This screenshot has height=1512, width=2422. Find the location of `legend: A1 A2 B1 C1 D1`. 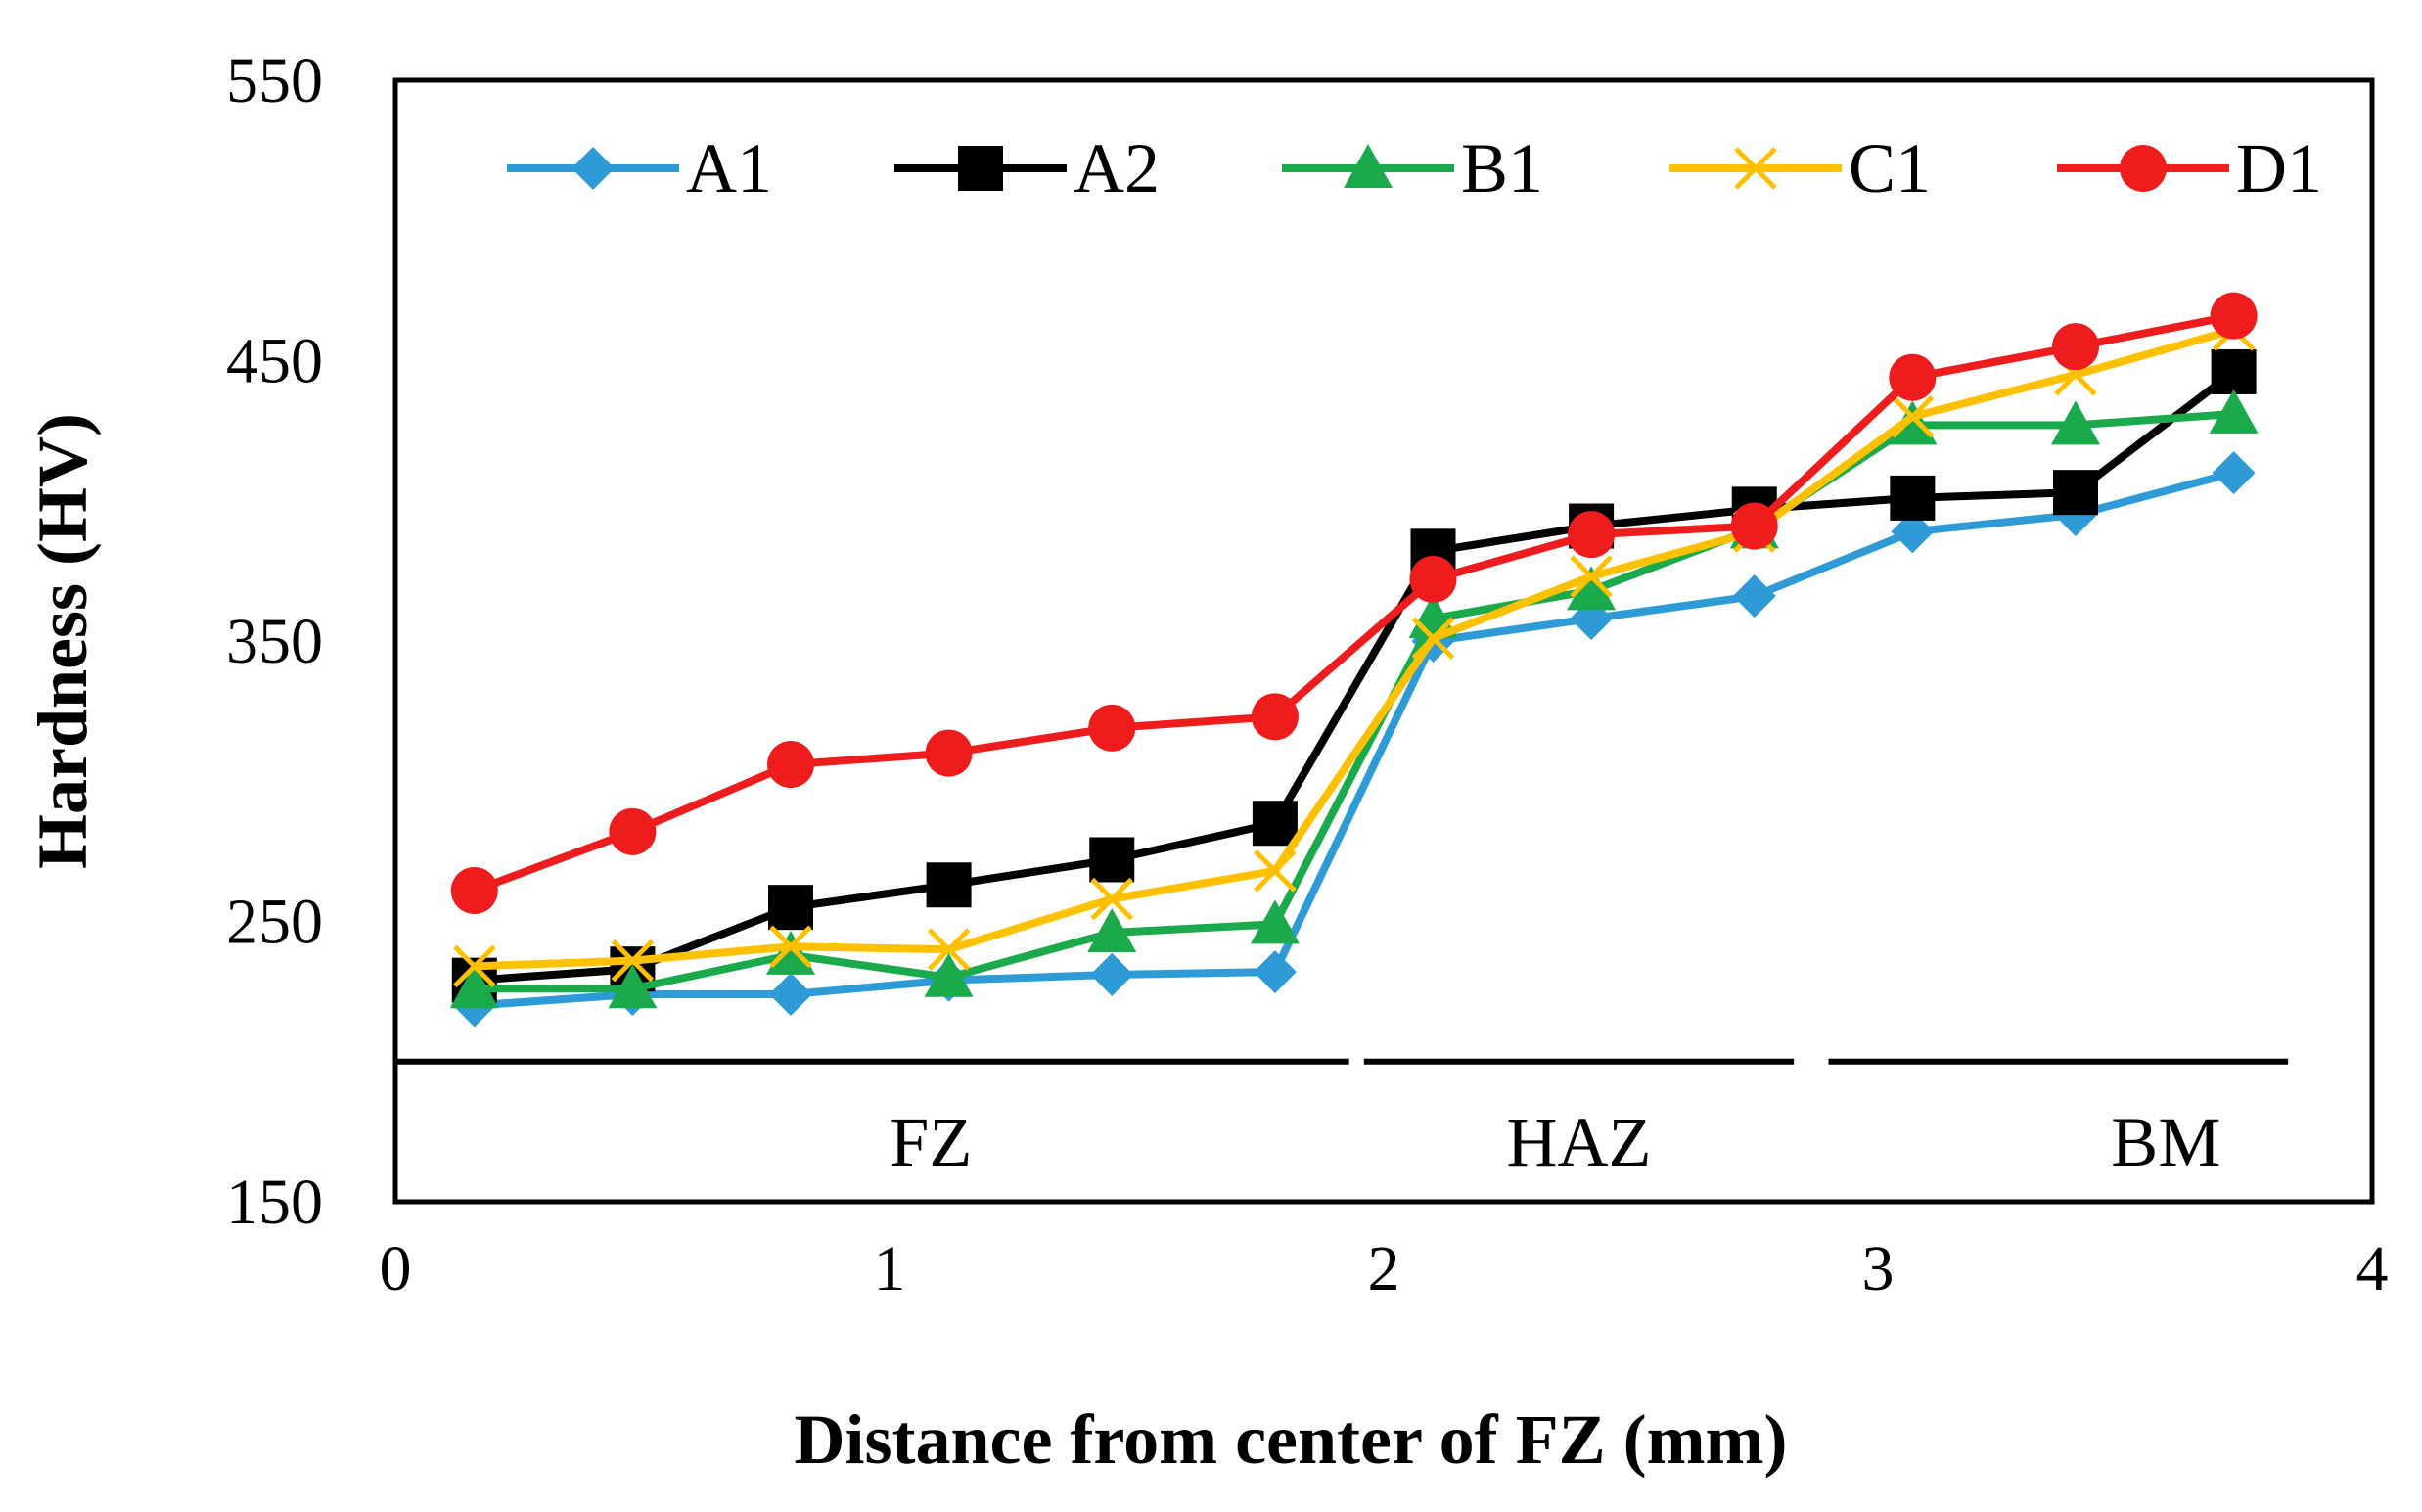

legend: A1 A2 B1 C1 D1 is located at coordinates (1414, 168).